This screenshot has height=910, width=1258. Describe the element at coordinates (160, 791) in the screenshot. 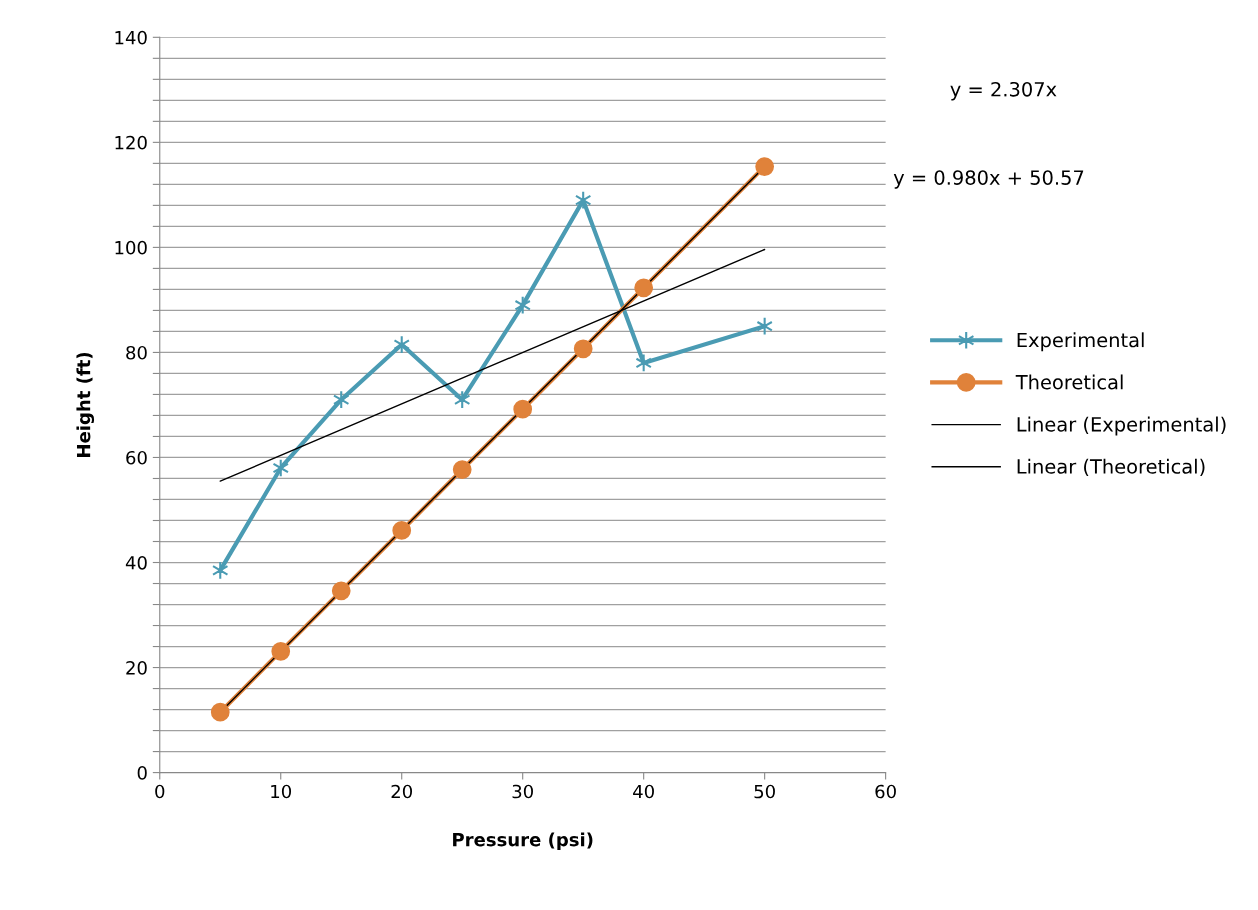

I see `x-tick-label: 0` at that location.